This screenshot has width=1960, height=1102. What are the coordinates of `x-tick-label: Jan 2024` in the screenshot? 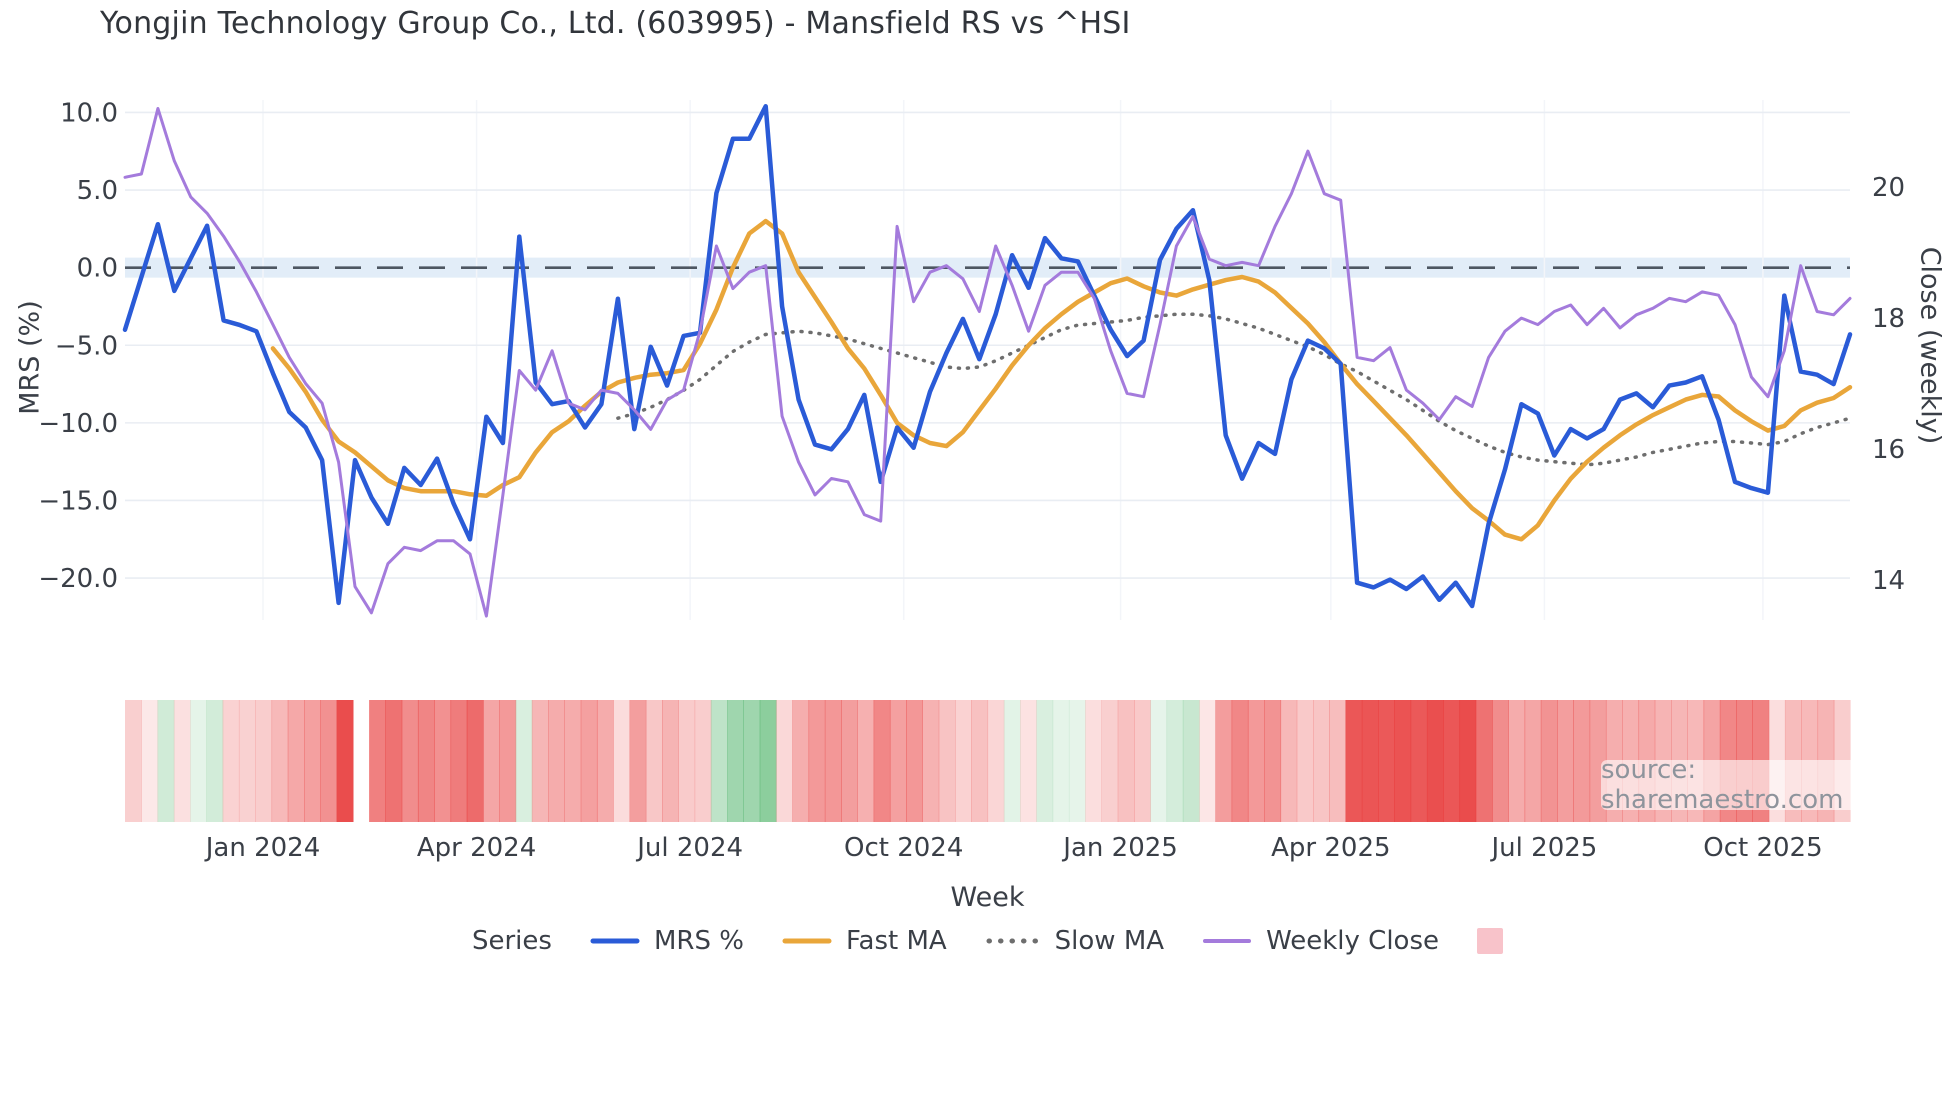 It's located at (263, 848).